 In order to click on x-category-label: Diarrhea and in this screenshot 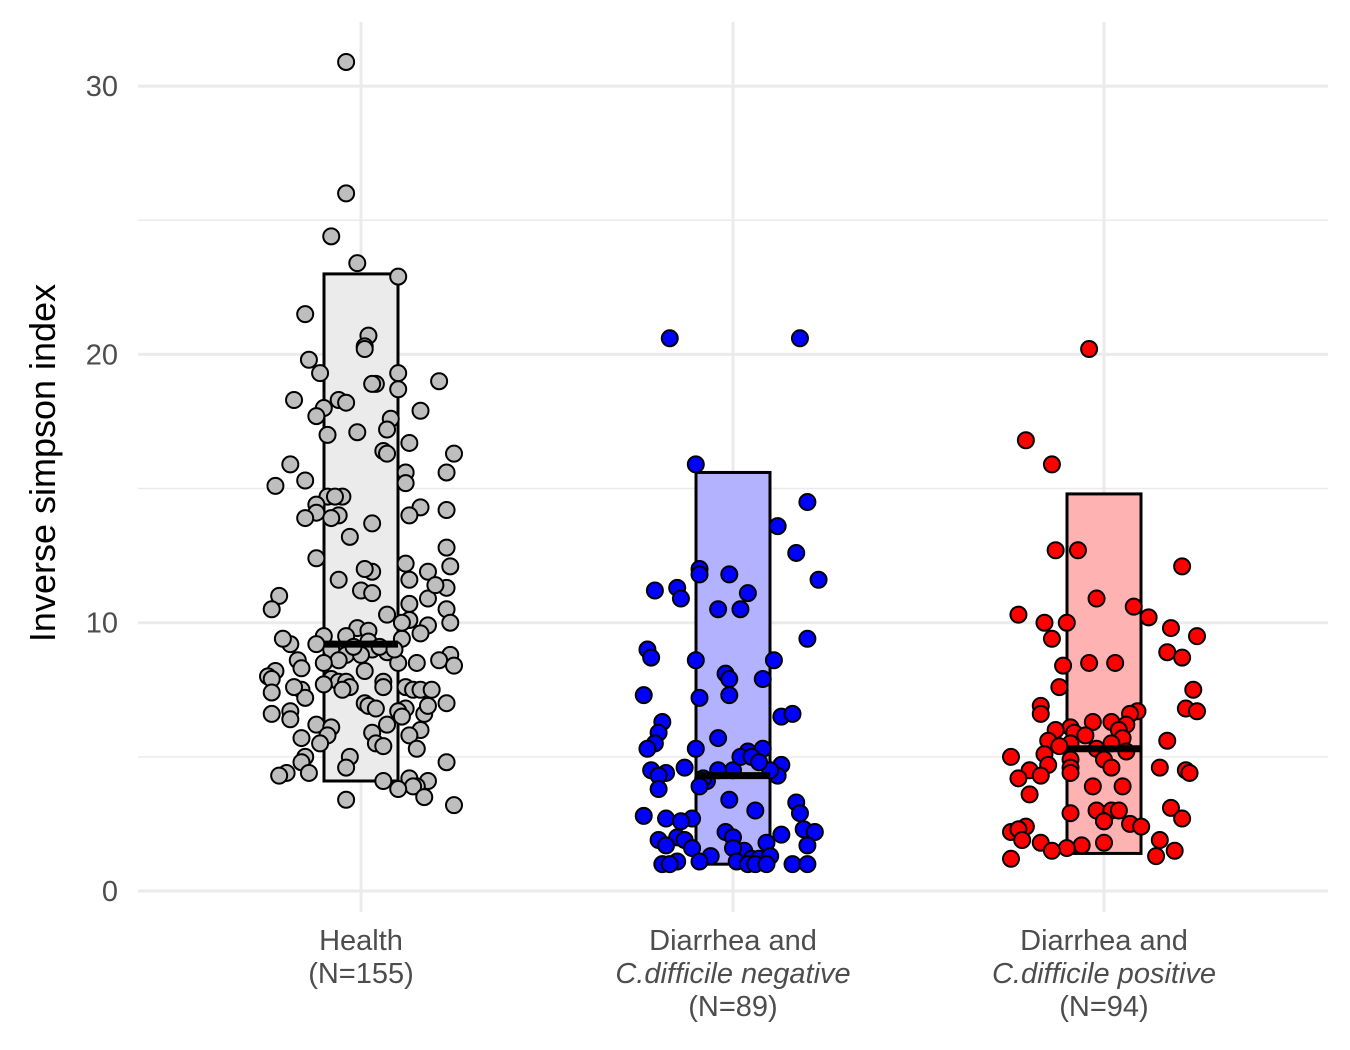, I will do `click(1104, 941)`.